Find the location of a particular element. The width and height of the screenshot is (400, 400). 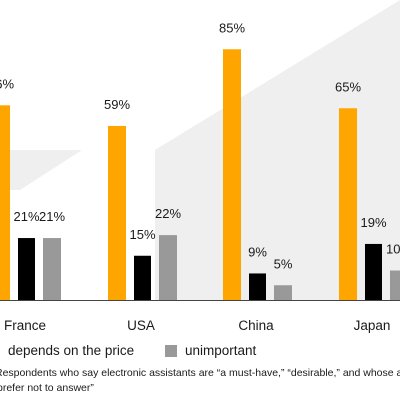

value-label-japan-unimportant: 10% is located at coordinates (393, 249).